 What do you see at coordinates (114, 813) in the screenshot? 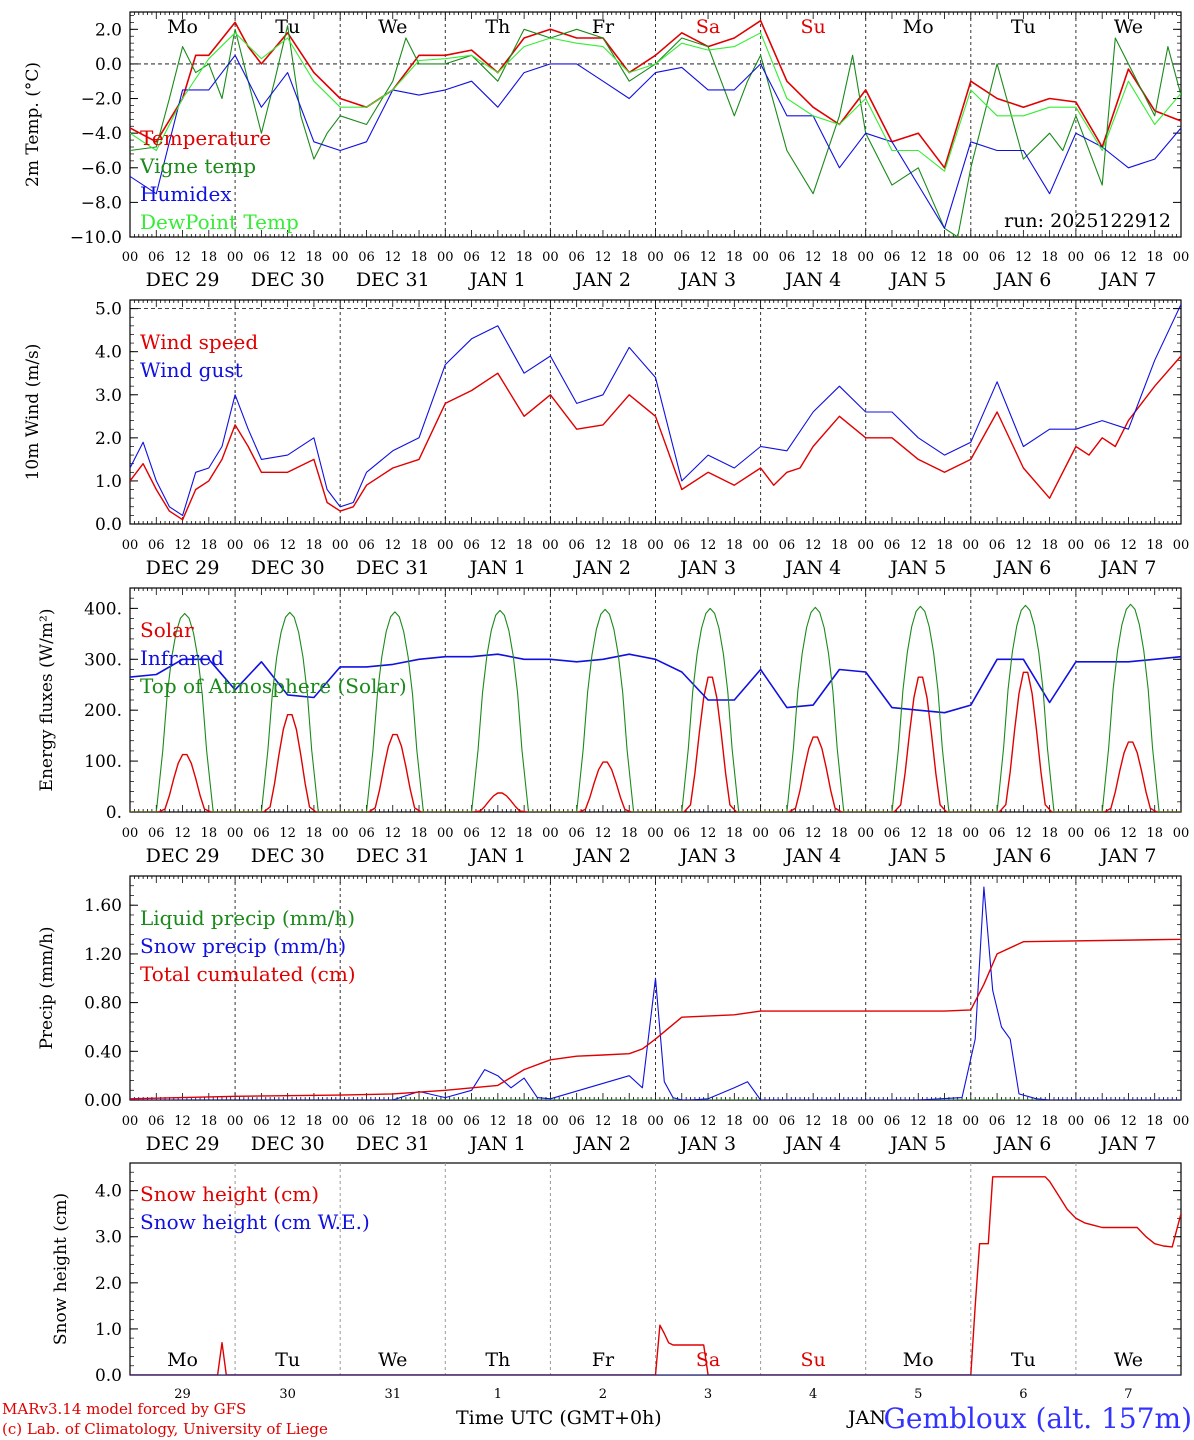
I see `flux-y-tick-label: 0.` at bounding box center [114, 813].